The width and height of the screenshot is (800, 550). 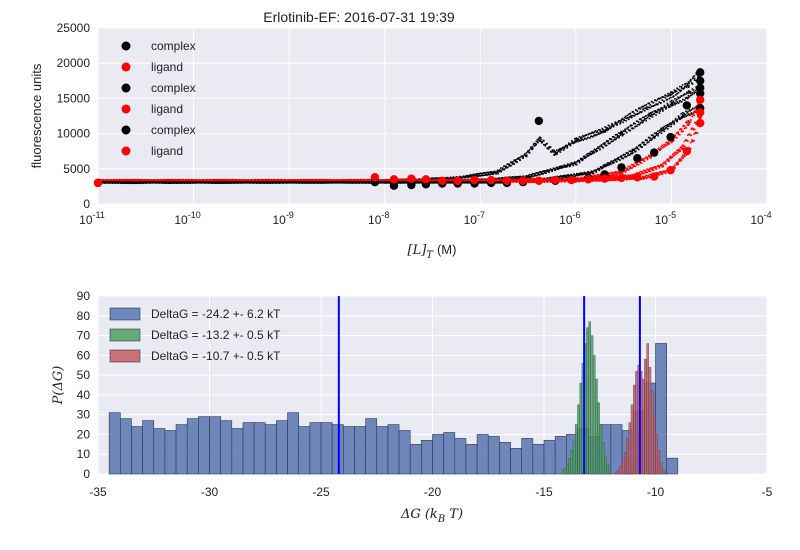 What do you see at coordinates (419, 514) in the screenshot?
I see `bottom-x-axis-label-math: ΔG (k` at bounding box center [419, 514].